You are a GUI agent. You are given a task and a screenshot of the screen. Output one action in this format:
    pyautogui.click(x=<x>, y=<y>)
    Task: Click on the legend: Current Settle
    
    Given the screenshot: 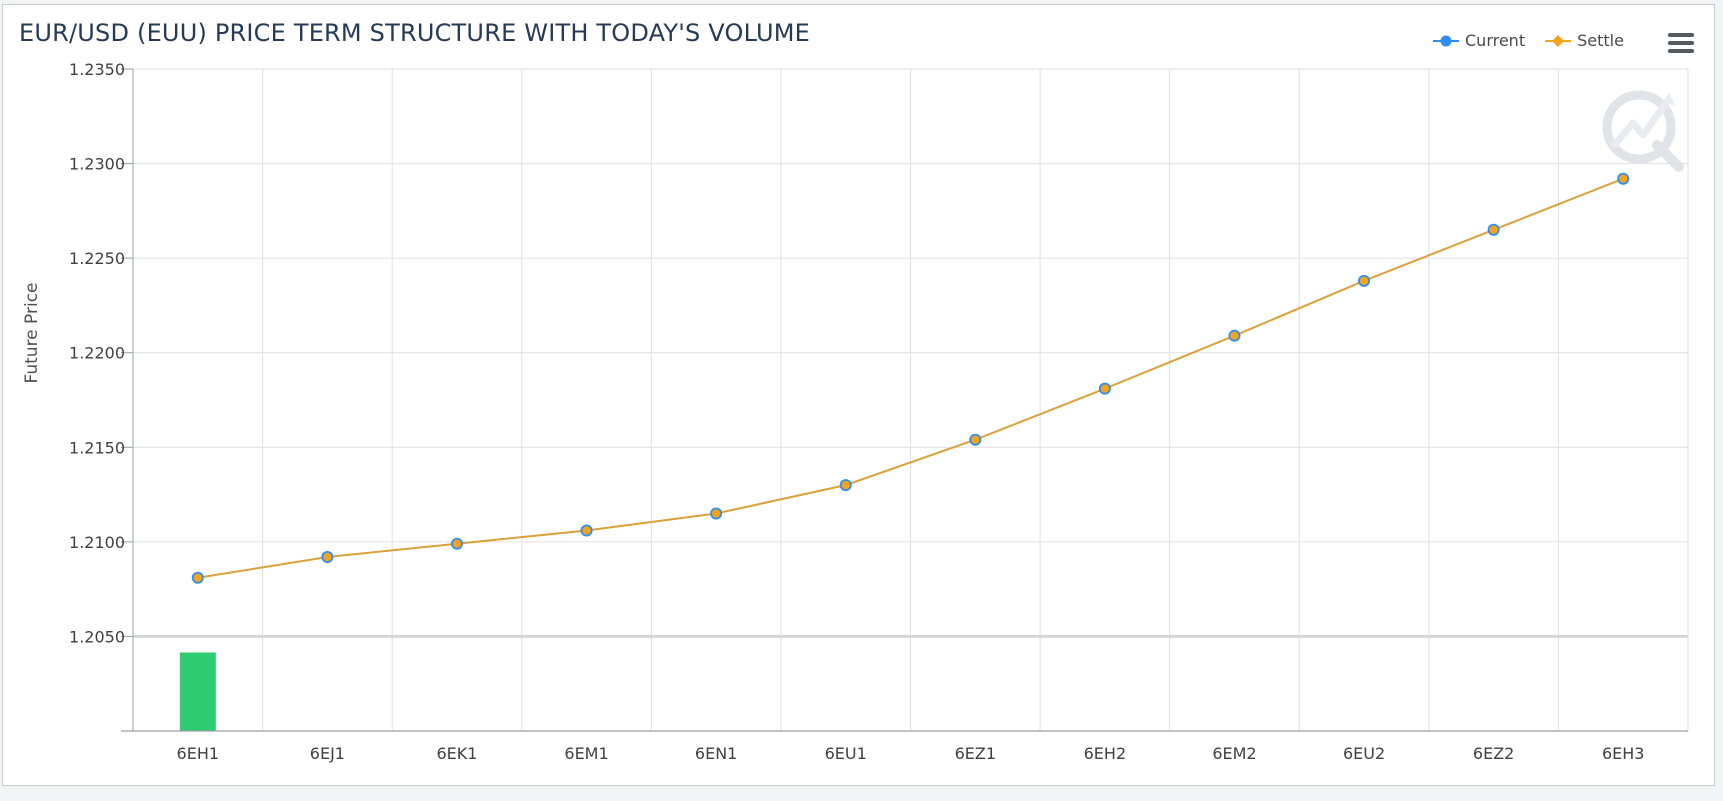 What is the action you would take?
    pyautogui.click(x=1528, y=40)
    